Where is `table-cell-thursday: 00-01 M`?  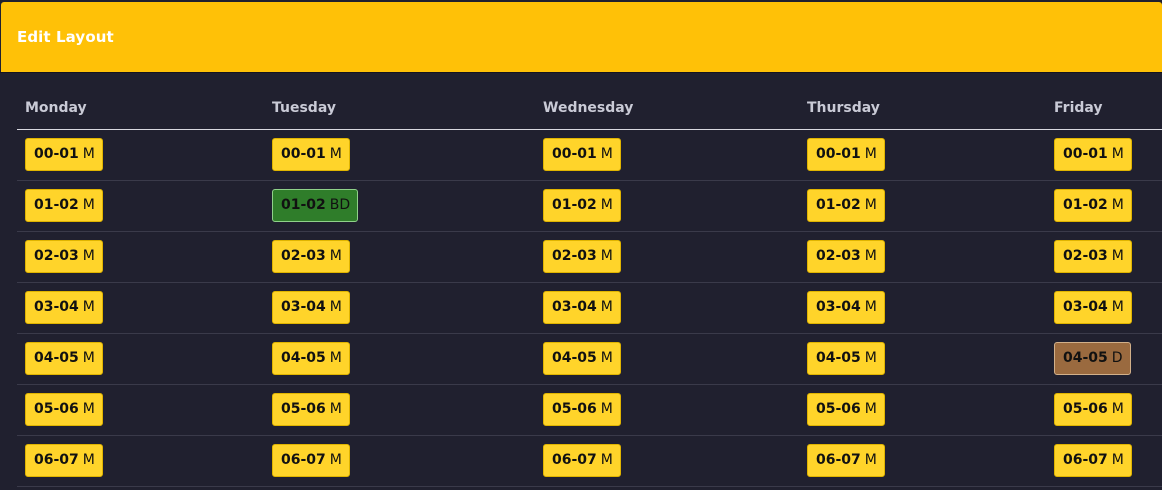 table-cell-thursday: 00-01 M is located at coordinates (846, 154).